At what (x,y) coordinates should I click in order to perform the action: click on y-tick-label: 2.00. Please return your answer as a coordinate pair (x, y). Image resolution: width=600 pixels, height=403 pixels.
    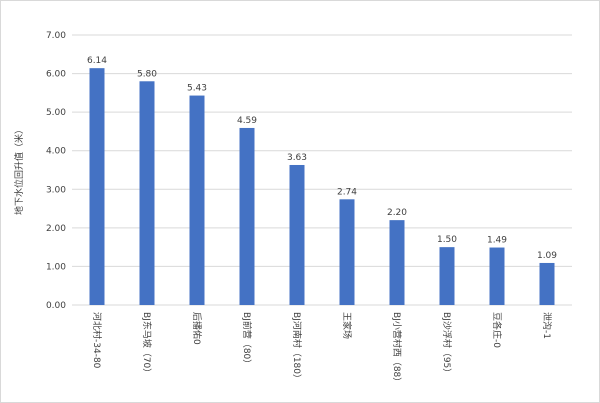
    Looking at the image, I should click on (56, 229).